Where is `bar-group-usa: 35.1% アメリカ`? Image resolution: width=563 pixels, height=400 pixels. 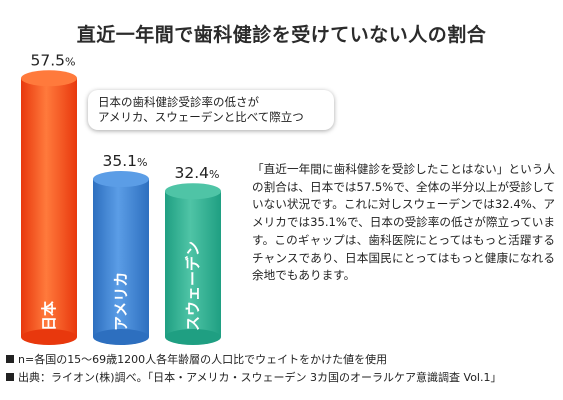 bar-group-usa: 35.1% アメリカ is located at coordinates (121, 248).